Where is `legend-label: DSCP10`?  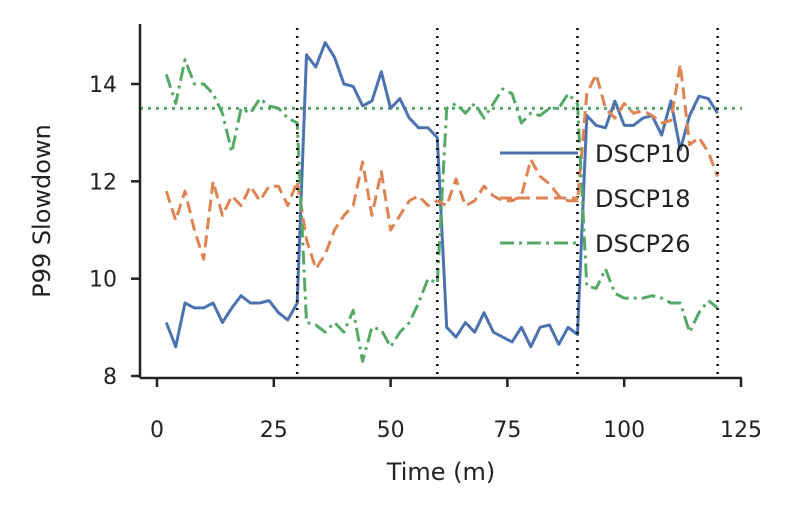
legend-label: DSCP10 is located at coordinates (642, 154).